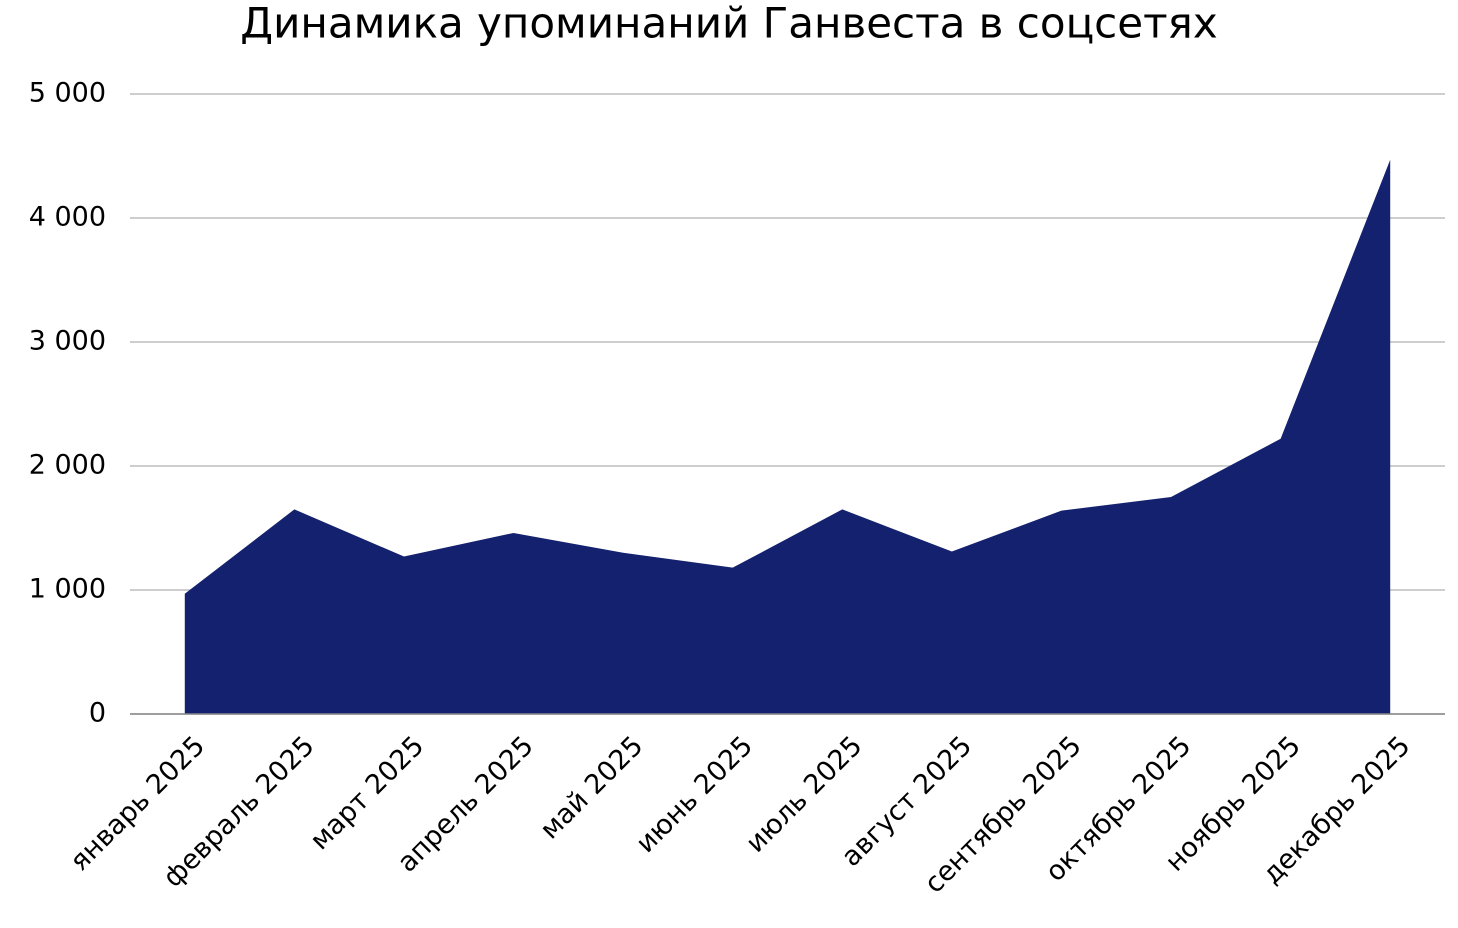 Image resolution: width=1458 pixels, height=928 pixels. I want to click on y-tick-label: 3 000, so click(67, 341).